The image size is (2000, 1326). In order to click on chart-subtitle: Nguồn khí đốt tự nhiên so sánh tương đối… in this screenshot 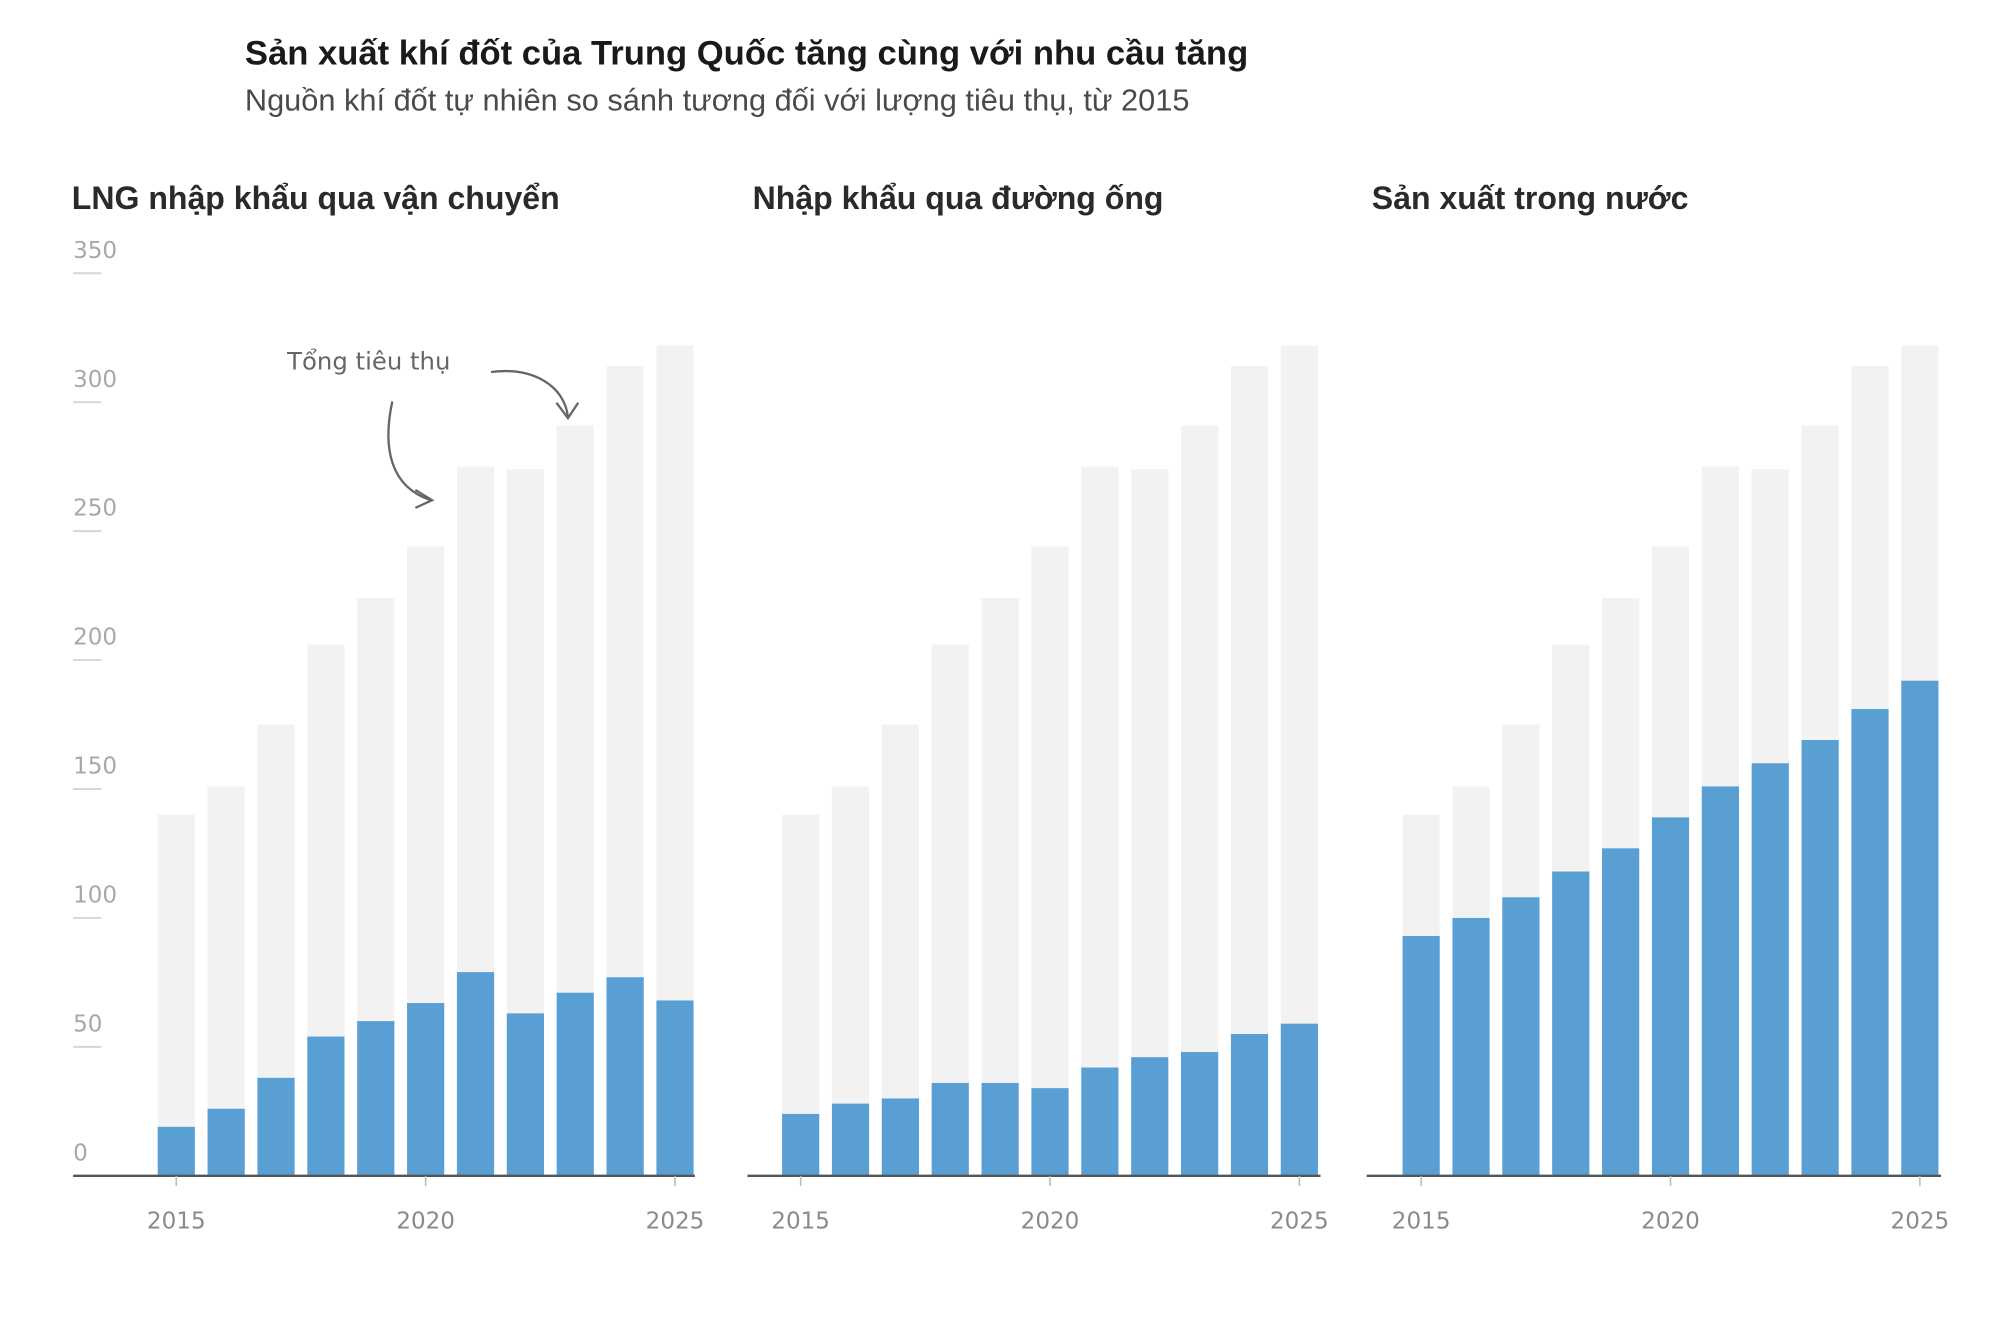, I will do `click(717, 99)`.